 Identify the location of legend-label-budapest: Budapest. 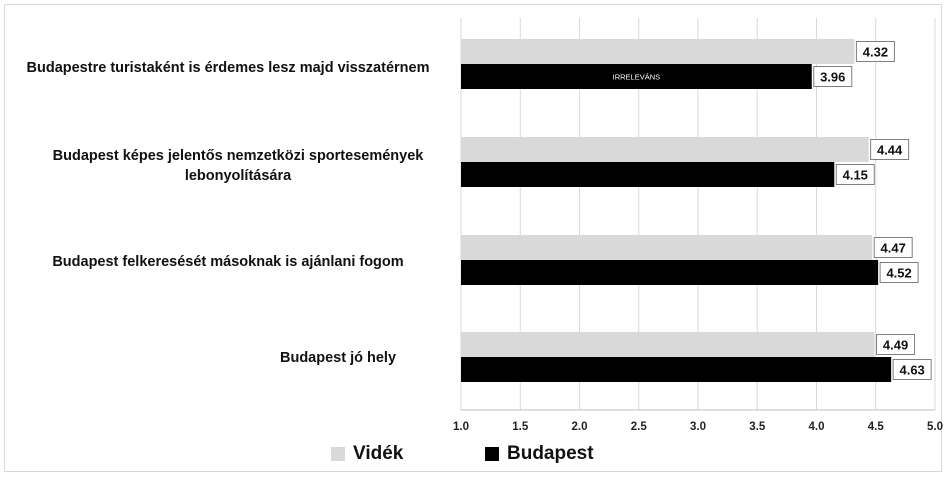
(550, 453).